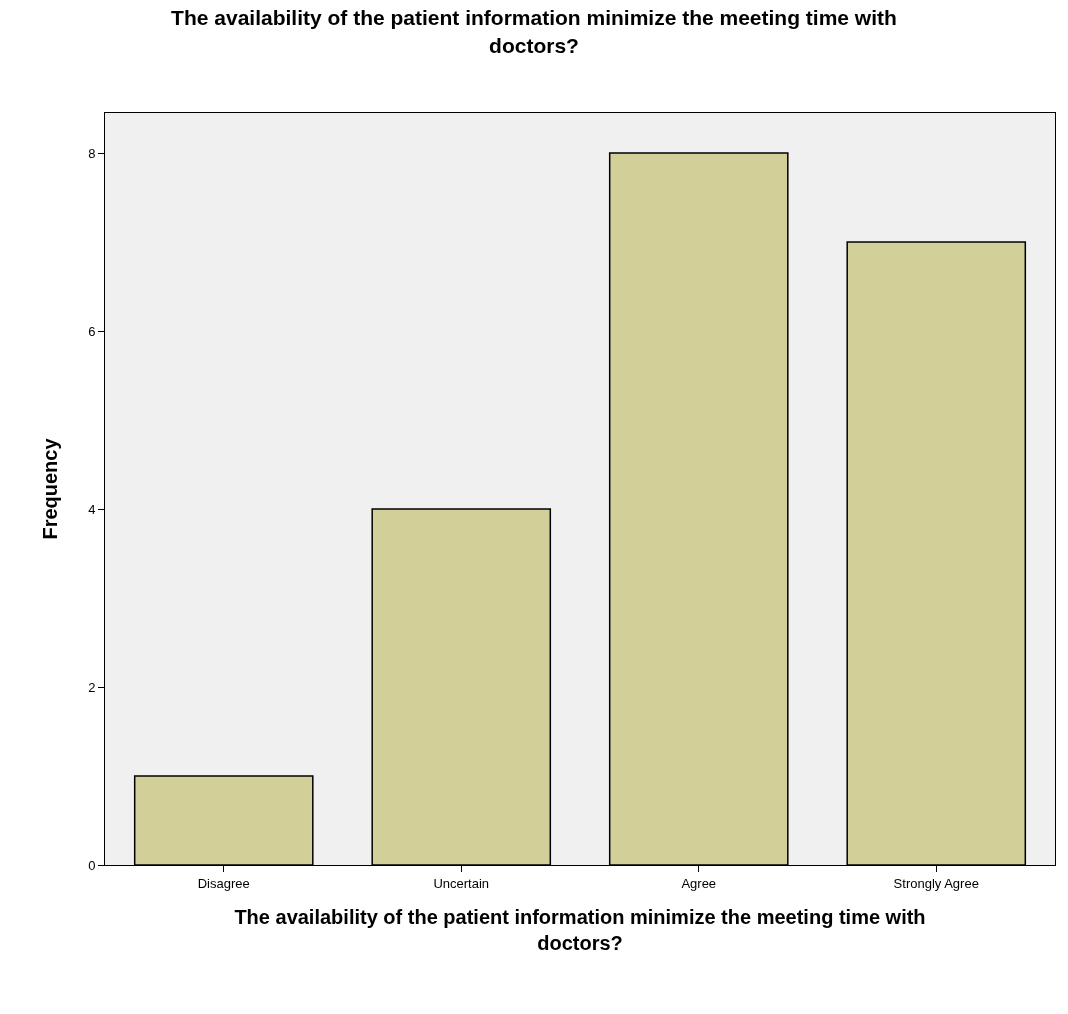 This screenshot has width=1068, height=1014. Describe the element at coordinates (92, 865) in the screenshot. I see `y-tick-label: 0` at that location.